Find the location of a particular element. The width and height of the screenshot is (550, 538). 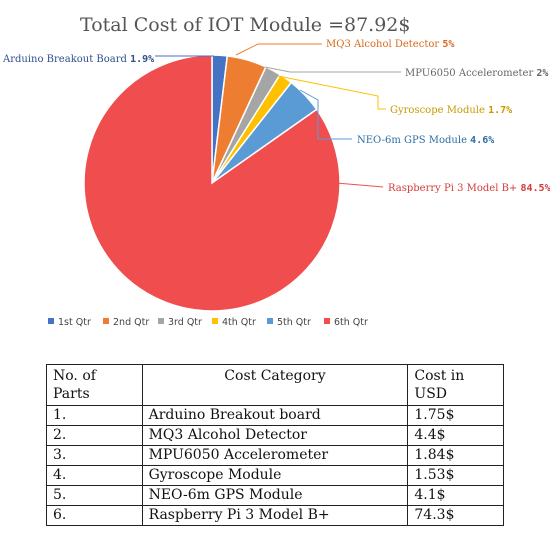

row-number: 4. is located at coordinates (94, 475).